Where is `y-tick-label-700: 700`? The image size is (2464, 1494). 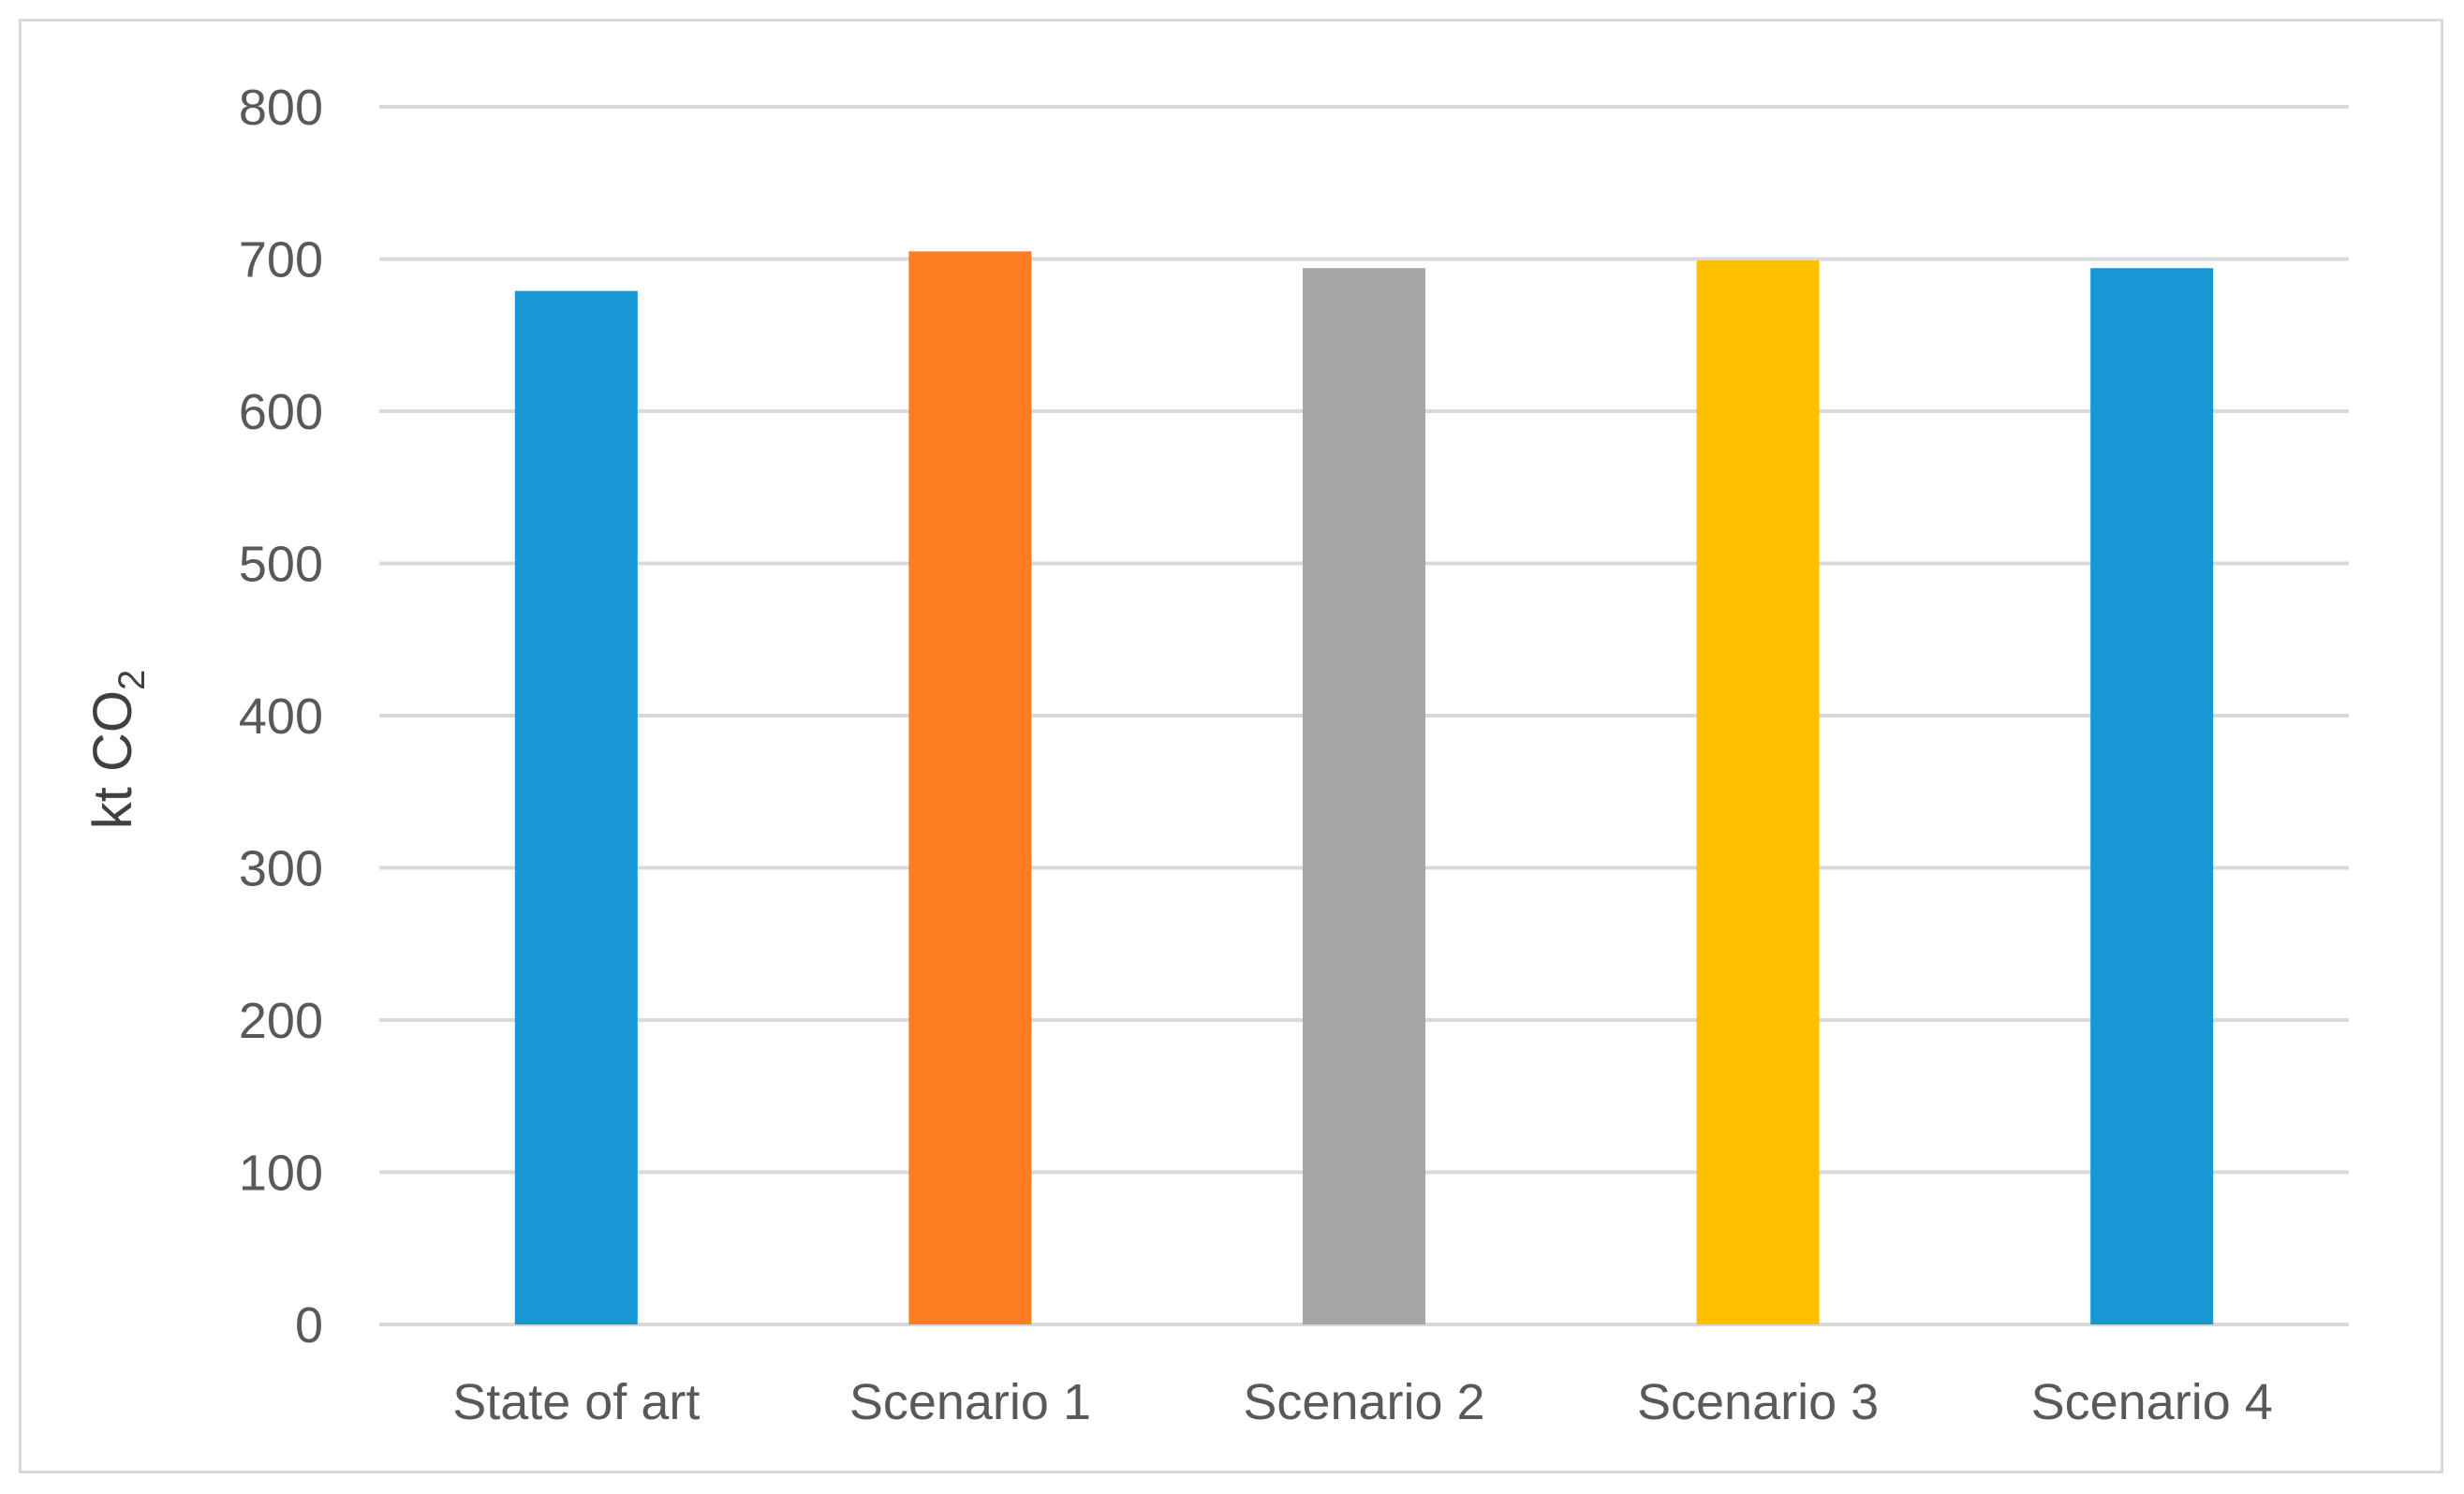
y-tick-label-700: 700 is located at coordinates (281, 260).